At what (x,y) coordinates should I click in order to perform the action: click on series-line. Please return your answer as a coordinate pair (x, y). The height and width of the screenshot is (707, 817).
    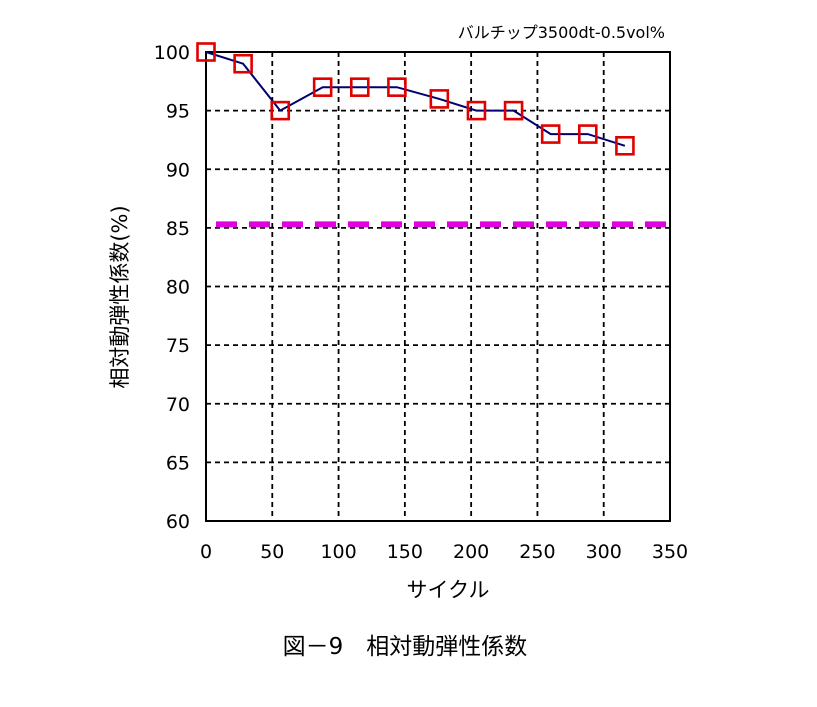
    Looking at the image, I should click on (415, 99).